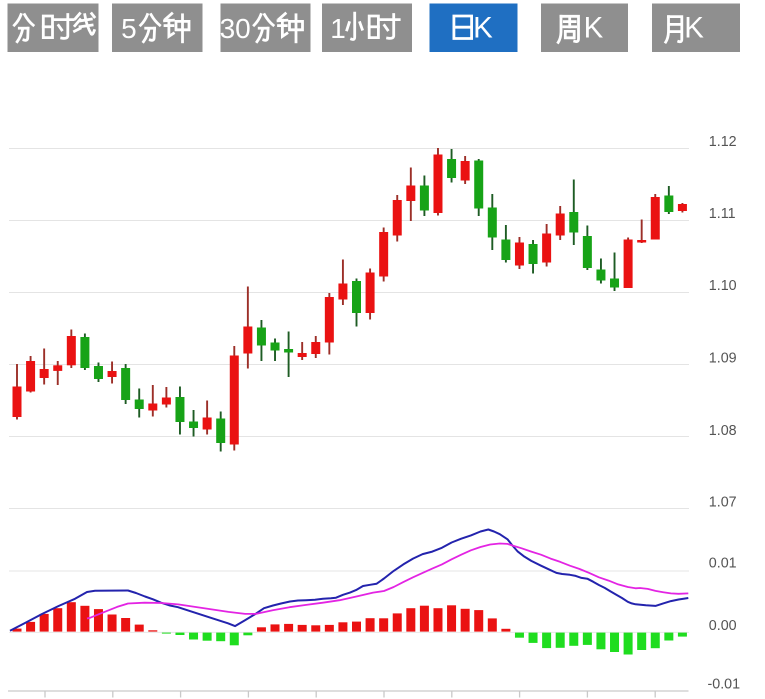  What do you see at coordinates (338, 28) in the screenshot?
I see `svg-text: 1` at bounding box center [338, 28].